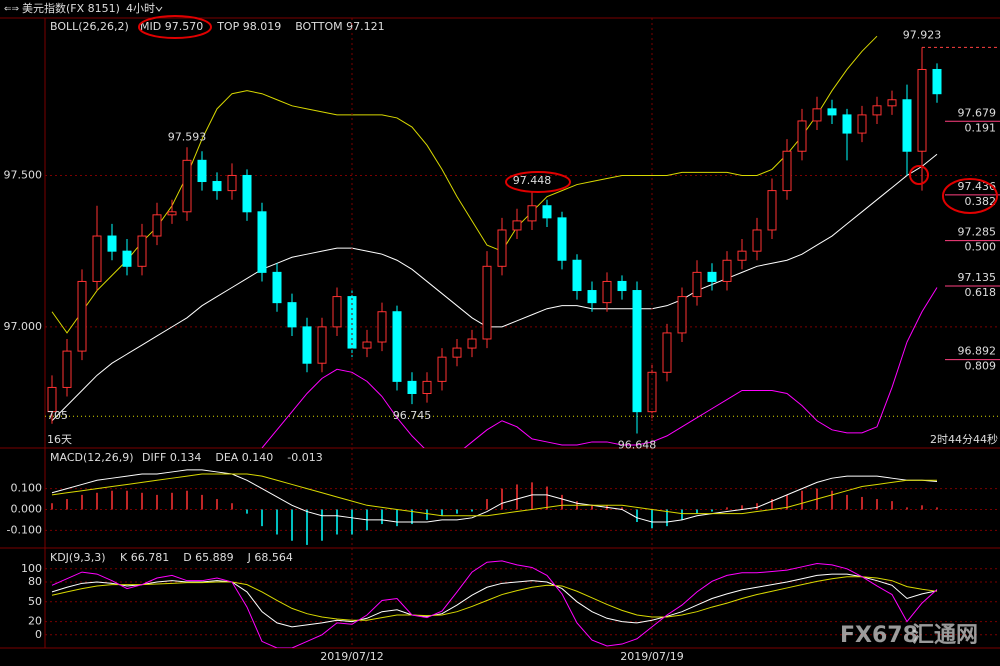 This screenshot has width=1000, height=666. What do you see at coordinates (532, 180) in the screenshot?
I see `price-annotation: 97.448` at bounding box center [532, 180].